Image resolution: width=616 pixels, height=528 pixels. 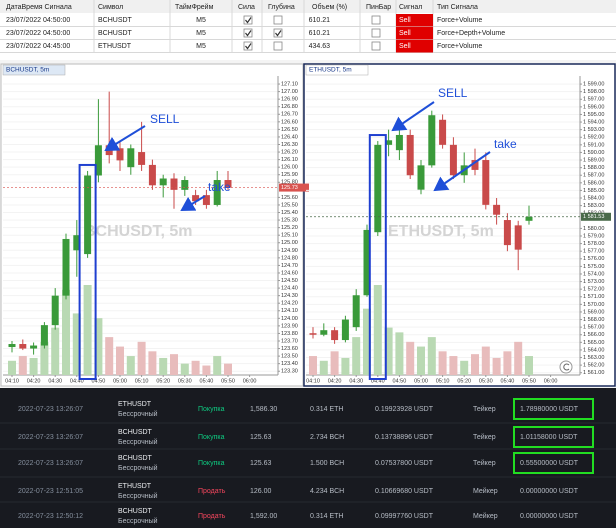 I want to click on x-tick-label: 04:40, so click(x=378, y=381).